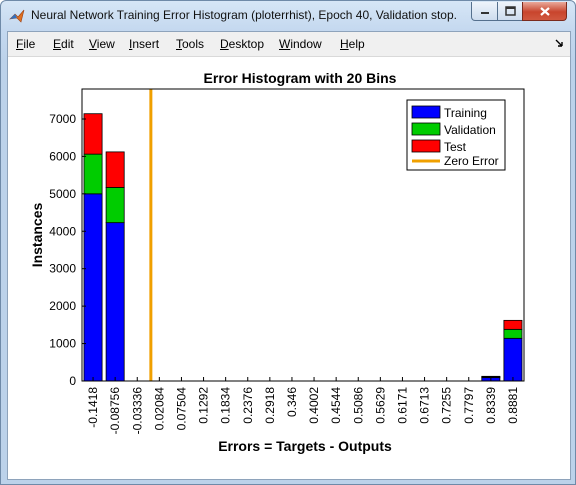 Image resolution: width=576 pixels, height=485 pixels. What do you see at coordinates (144, 44) in the screenshot?
I see `menu-insert: Insert` at bounding box center [144, 44].